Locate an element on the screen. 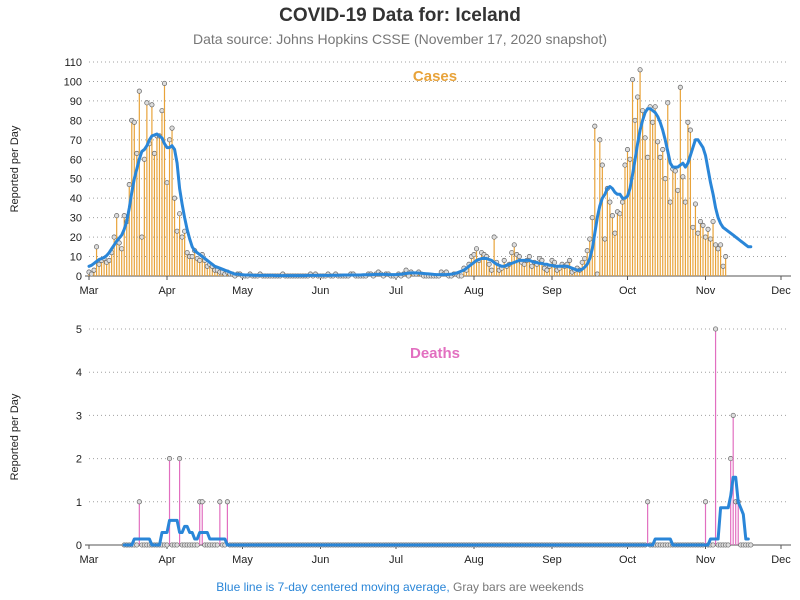  cases-ytick-label: 20 is located at coordinates (76, 238).